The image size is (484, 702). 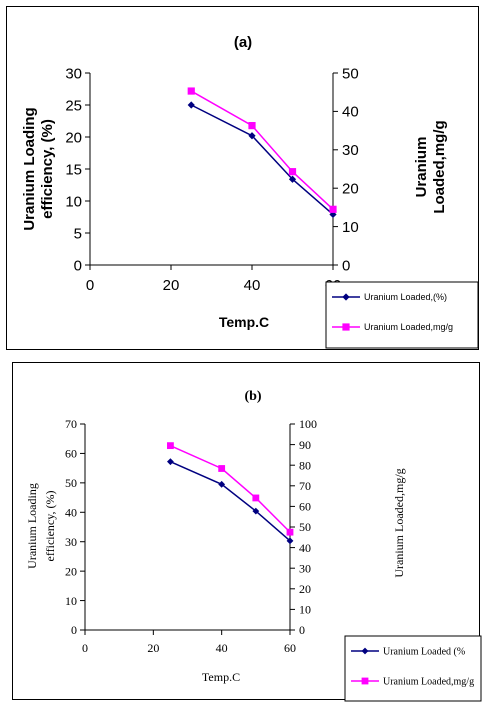 I want to click on y-tick-label-left: 50, so click(x=71, y=483).